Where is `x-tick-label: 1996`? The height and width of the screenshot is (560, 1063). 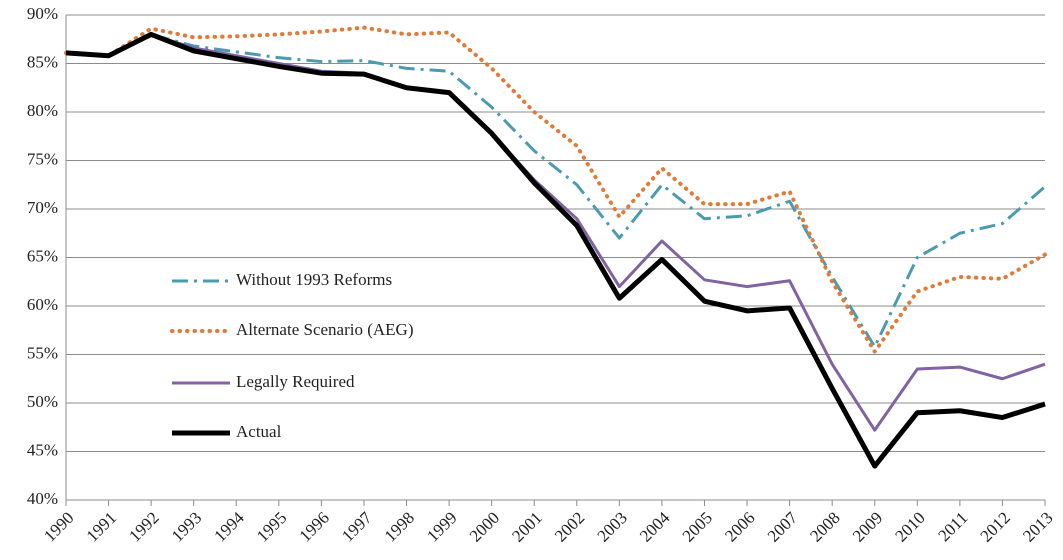 x-tick-label: 1996 is located at coordinates (314, 526).